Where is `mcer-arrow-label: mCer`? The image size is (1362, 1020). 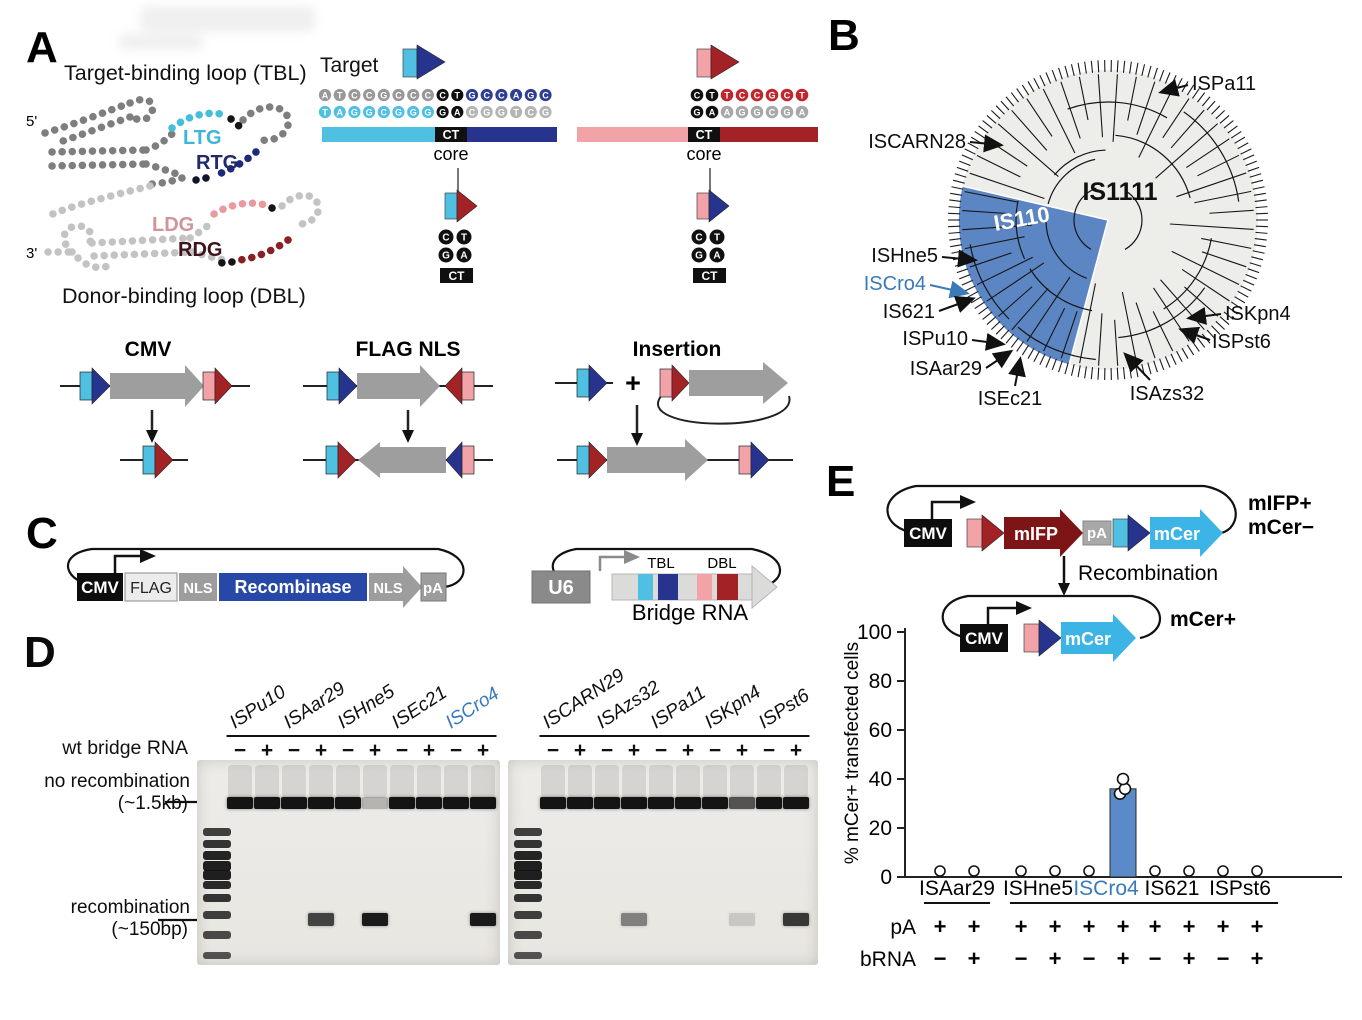
mcer-arrow-label: mCer is located at coordinates (1088, 639).